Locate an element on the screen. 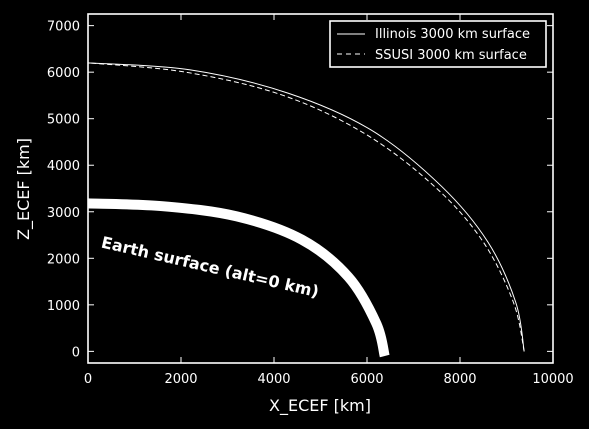 This screenshot has height=429, width=589. legend-box is located at coordinates (438, 44).